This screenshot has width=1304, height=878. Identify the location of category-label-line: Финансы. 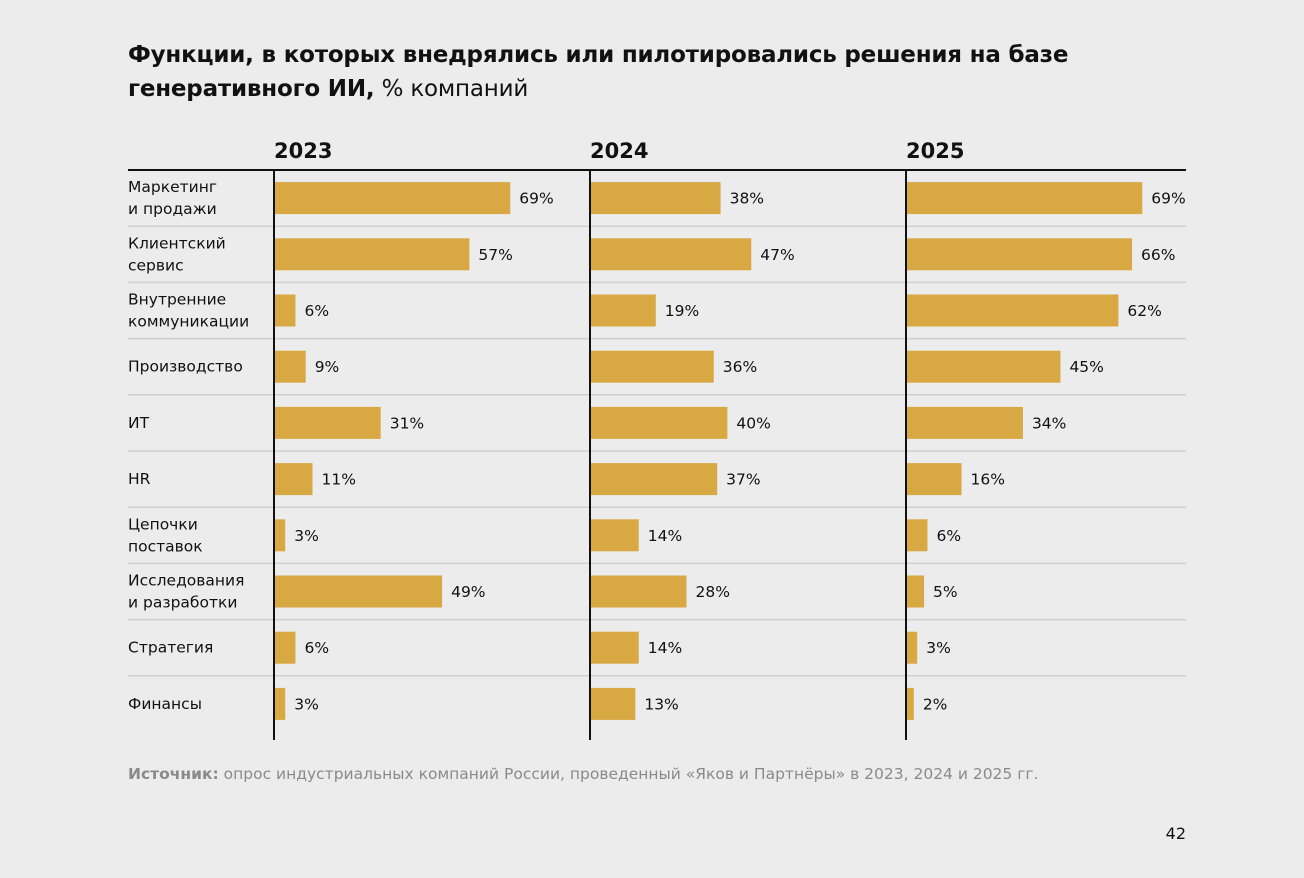
(165, 704).